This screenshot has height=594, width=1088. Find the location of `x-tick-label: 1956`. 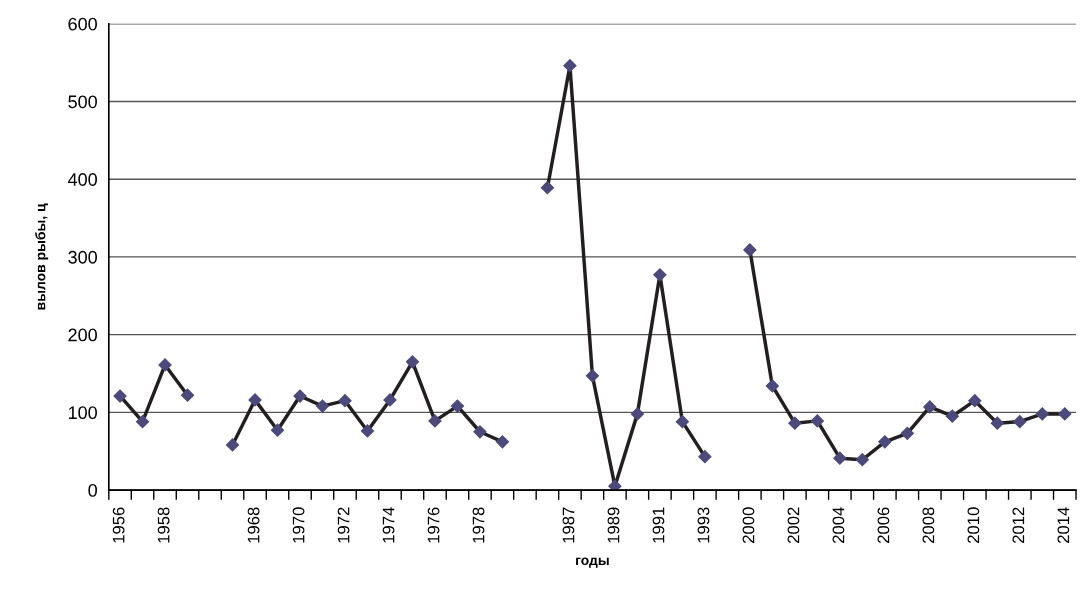

x-tick-label: 1956 is located at coordinates (118, 525).